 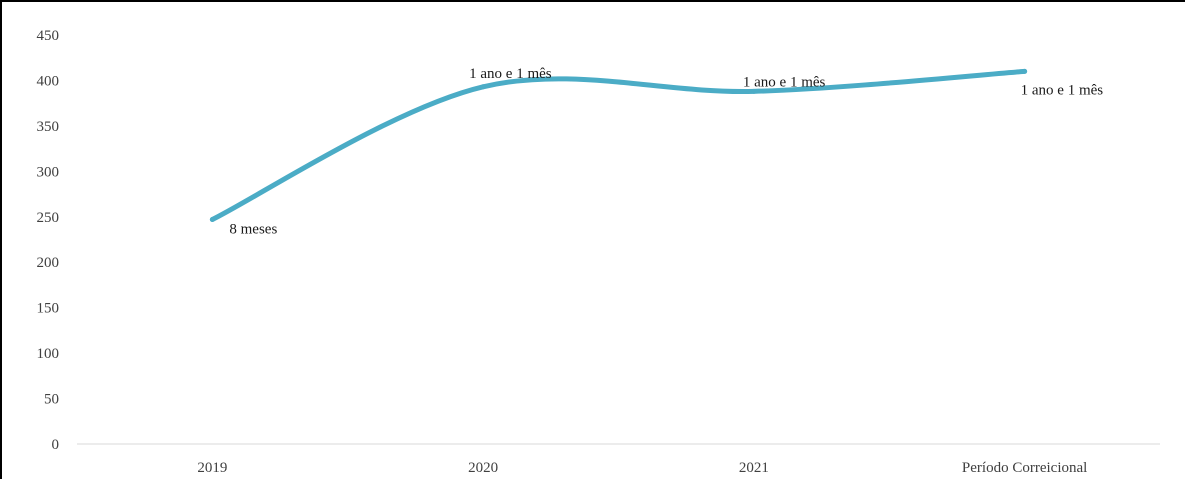 What do you see at coordinates (48, 354) in the screenshot?
I see `y-tick-label: 100` at bounding box center [48, 354].